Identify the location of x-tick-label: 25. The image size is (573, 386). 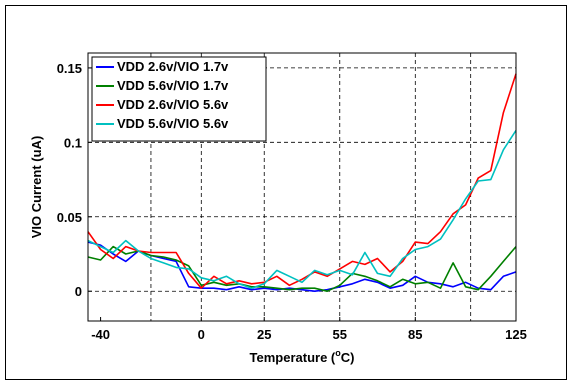
(264, 334).